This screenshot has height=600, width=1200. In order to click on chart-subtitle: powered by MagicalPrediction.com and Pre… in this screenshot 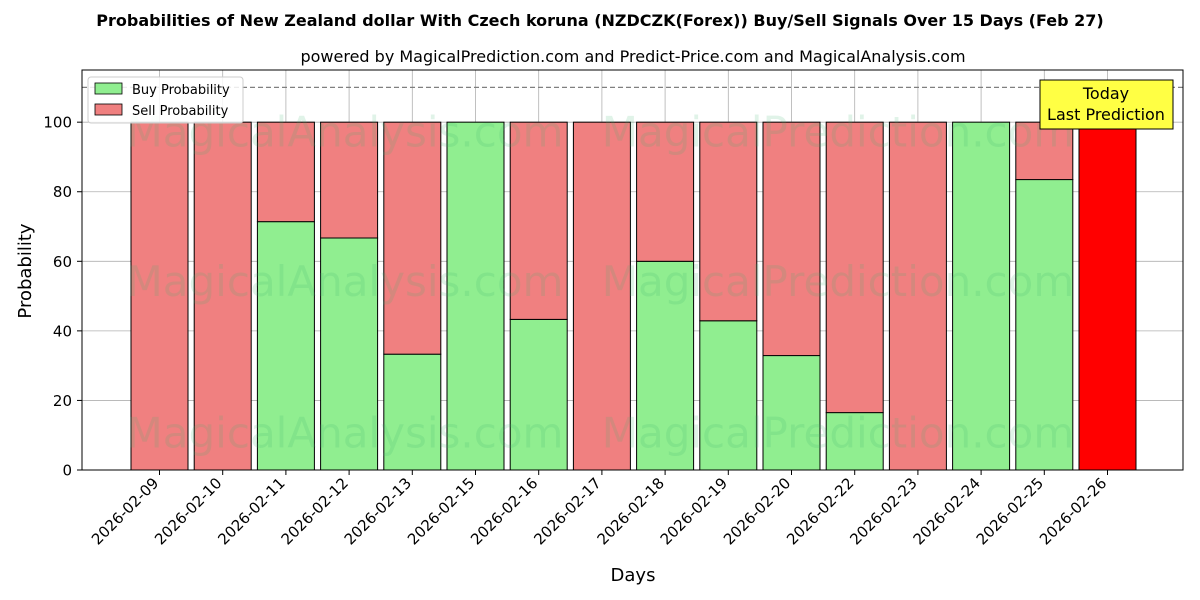, I will do `click(632, 56)`.